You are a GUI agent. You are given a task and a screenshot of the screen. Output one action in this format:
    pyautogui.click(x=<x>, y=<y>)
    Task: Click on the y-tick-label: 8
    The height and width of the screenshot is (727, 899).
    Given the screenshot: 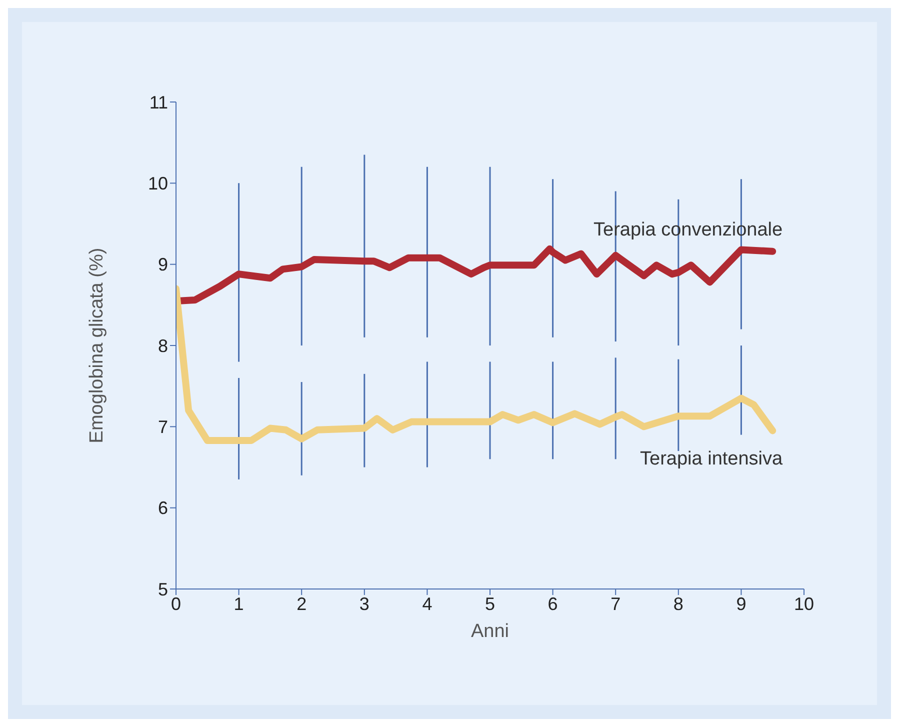 What is the action you would take?
    pyautogui.click(x=163, y=346)
    